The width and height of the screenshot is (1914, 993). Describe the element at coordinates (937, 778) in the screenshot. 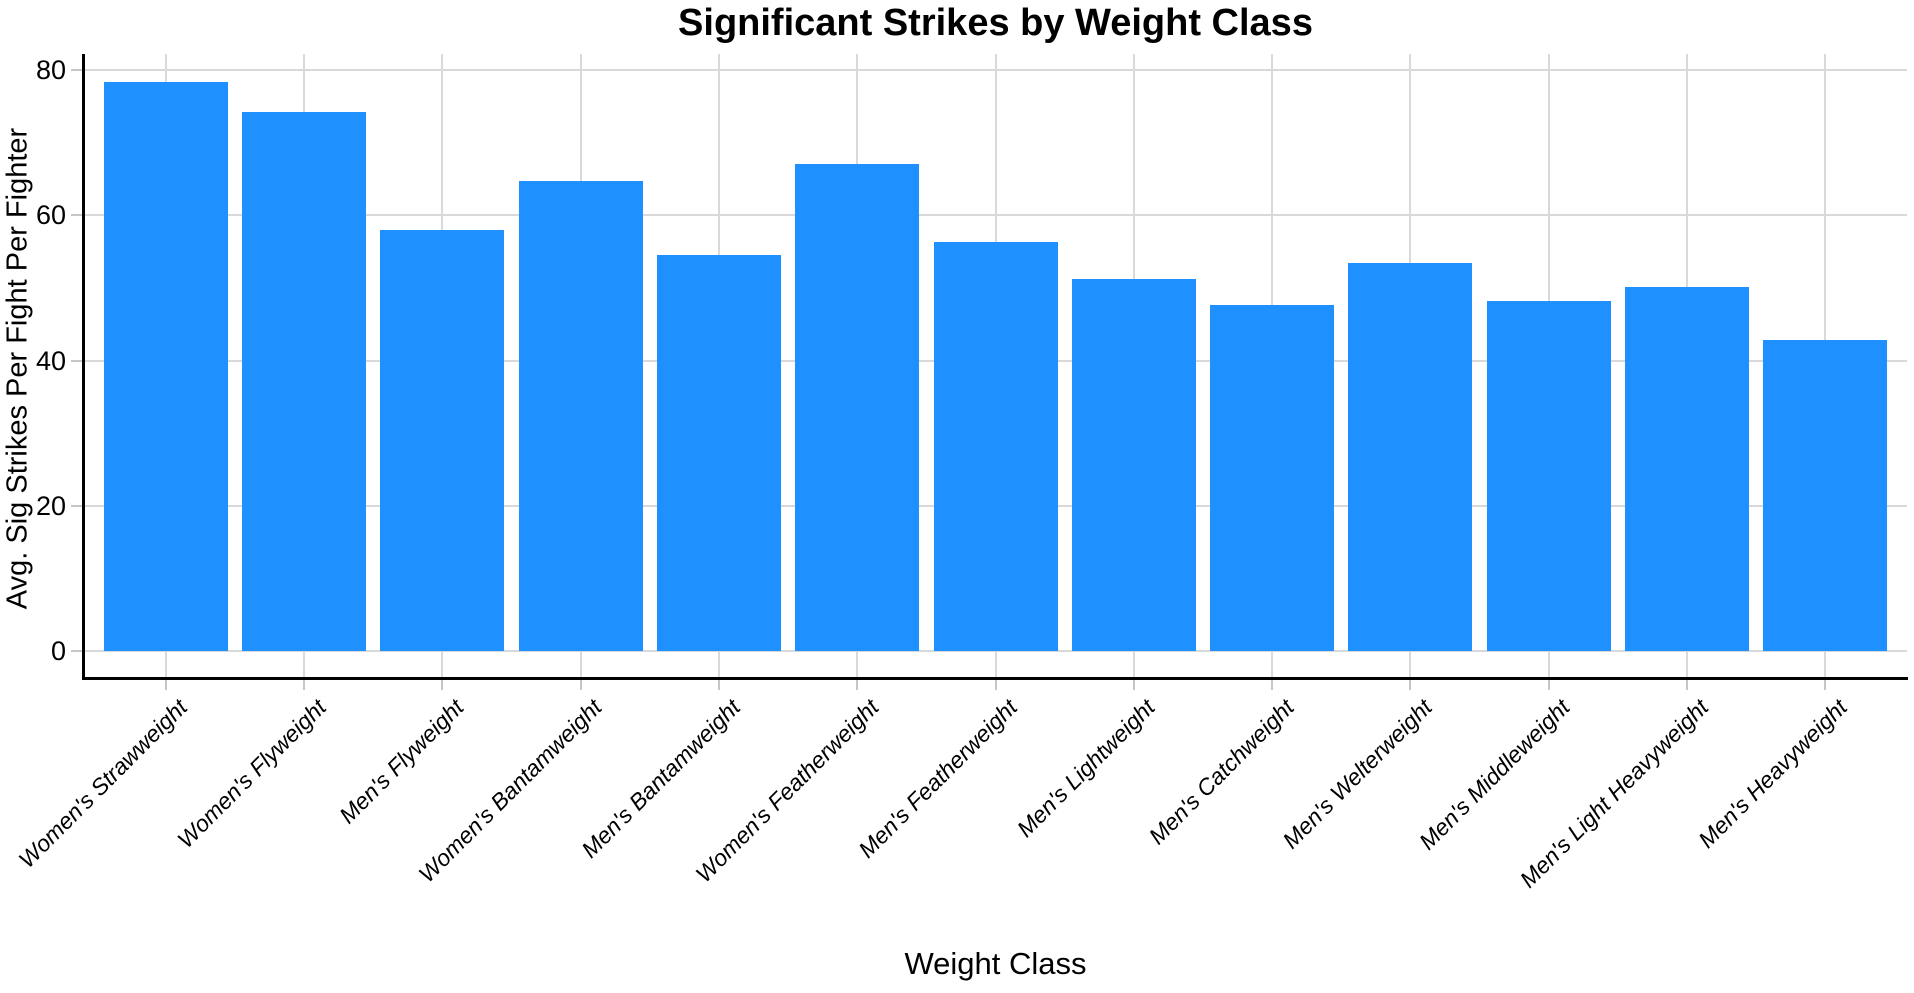

I see `x-tick-label: Men's Featherweight` at that location.